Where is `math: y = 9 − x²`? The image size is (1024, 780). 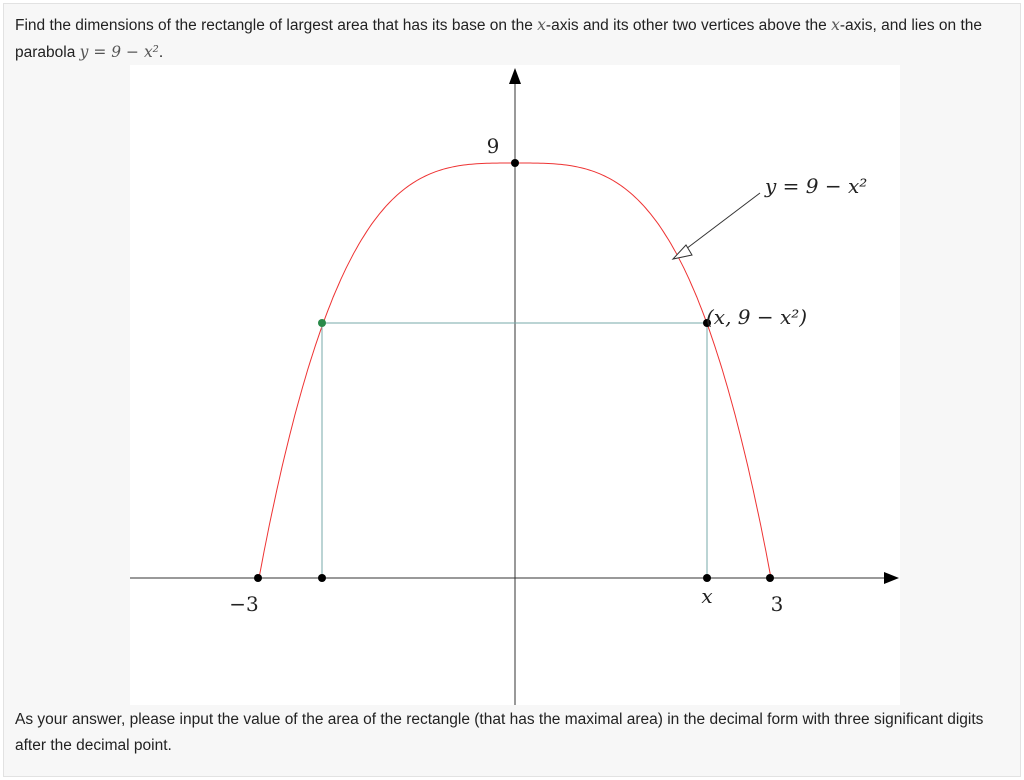
math: y = 9 − x² is located at coordinates (119, 52).